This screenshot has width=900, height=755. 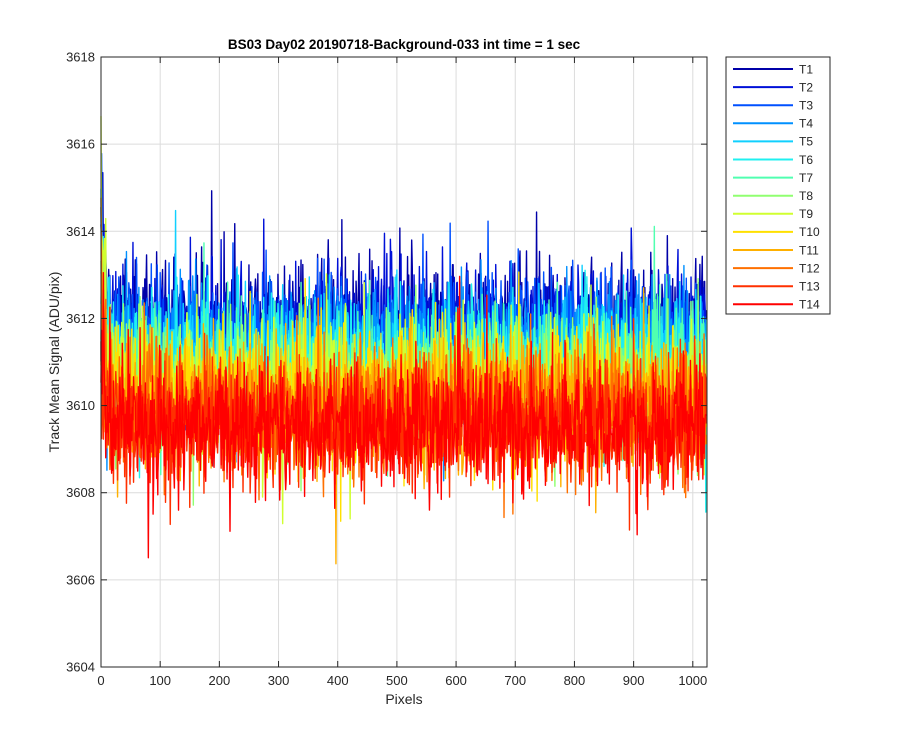 What do you see at coordinates (80, 318) in the screenshot?
I see `y-tick-label: 3612` at bounding box center [80, 318].